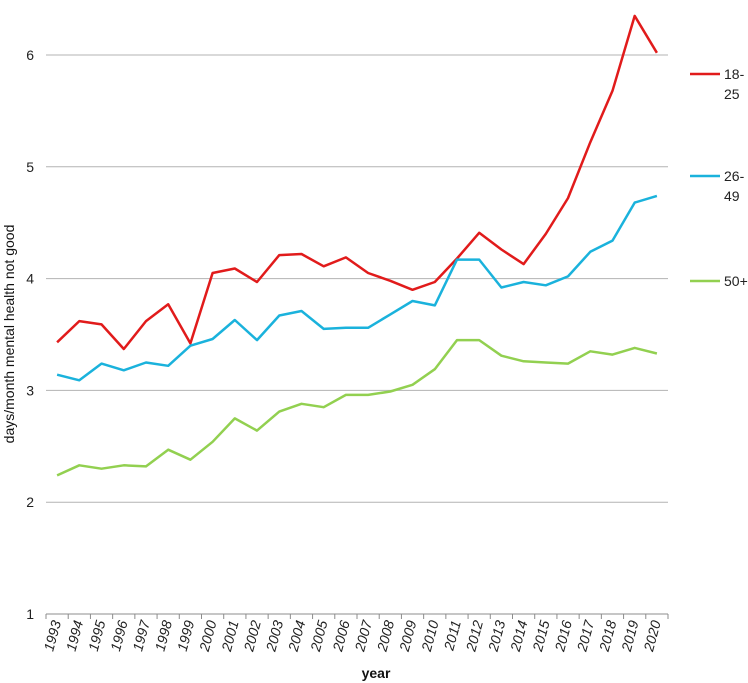  What do you see at coordinates (164, 635) in the screenshot?
I see `x-tick-label: 1998` at bounding box center [164, 635].